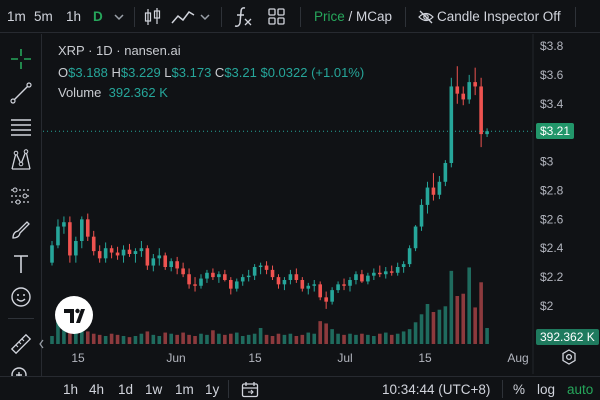 Image resolution: width=600 pixels, height=400 pixels. Describe the element at coordinates (277, 17) in the screenshot. I see `grid-icon` at that location.